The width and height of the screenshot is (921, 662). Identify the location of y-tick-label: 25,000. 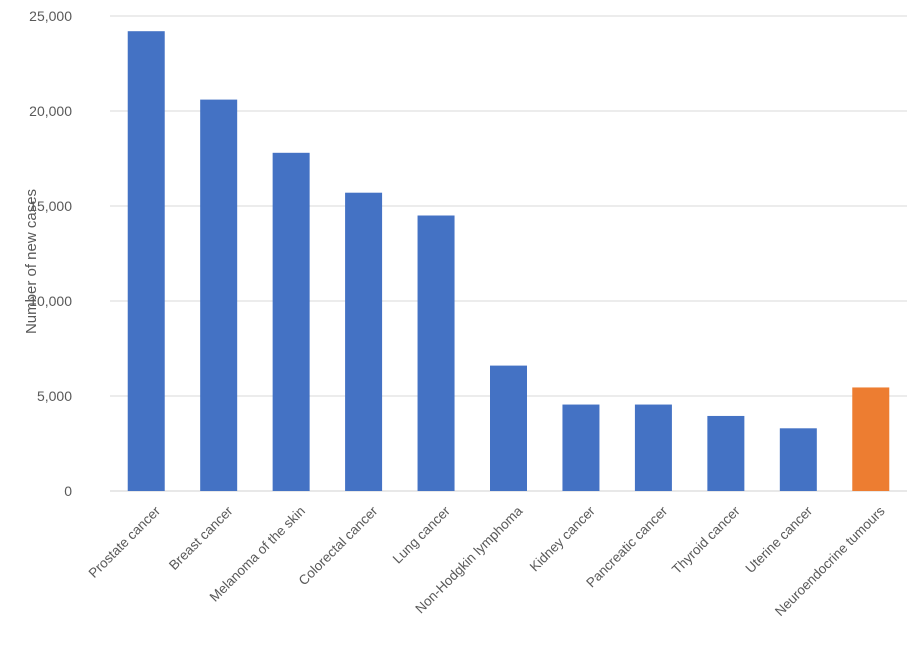
(50, 16).